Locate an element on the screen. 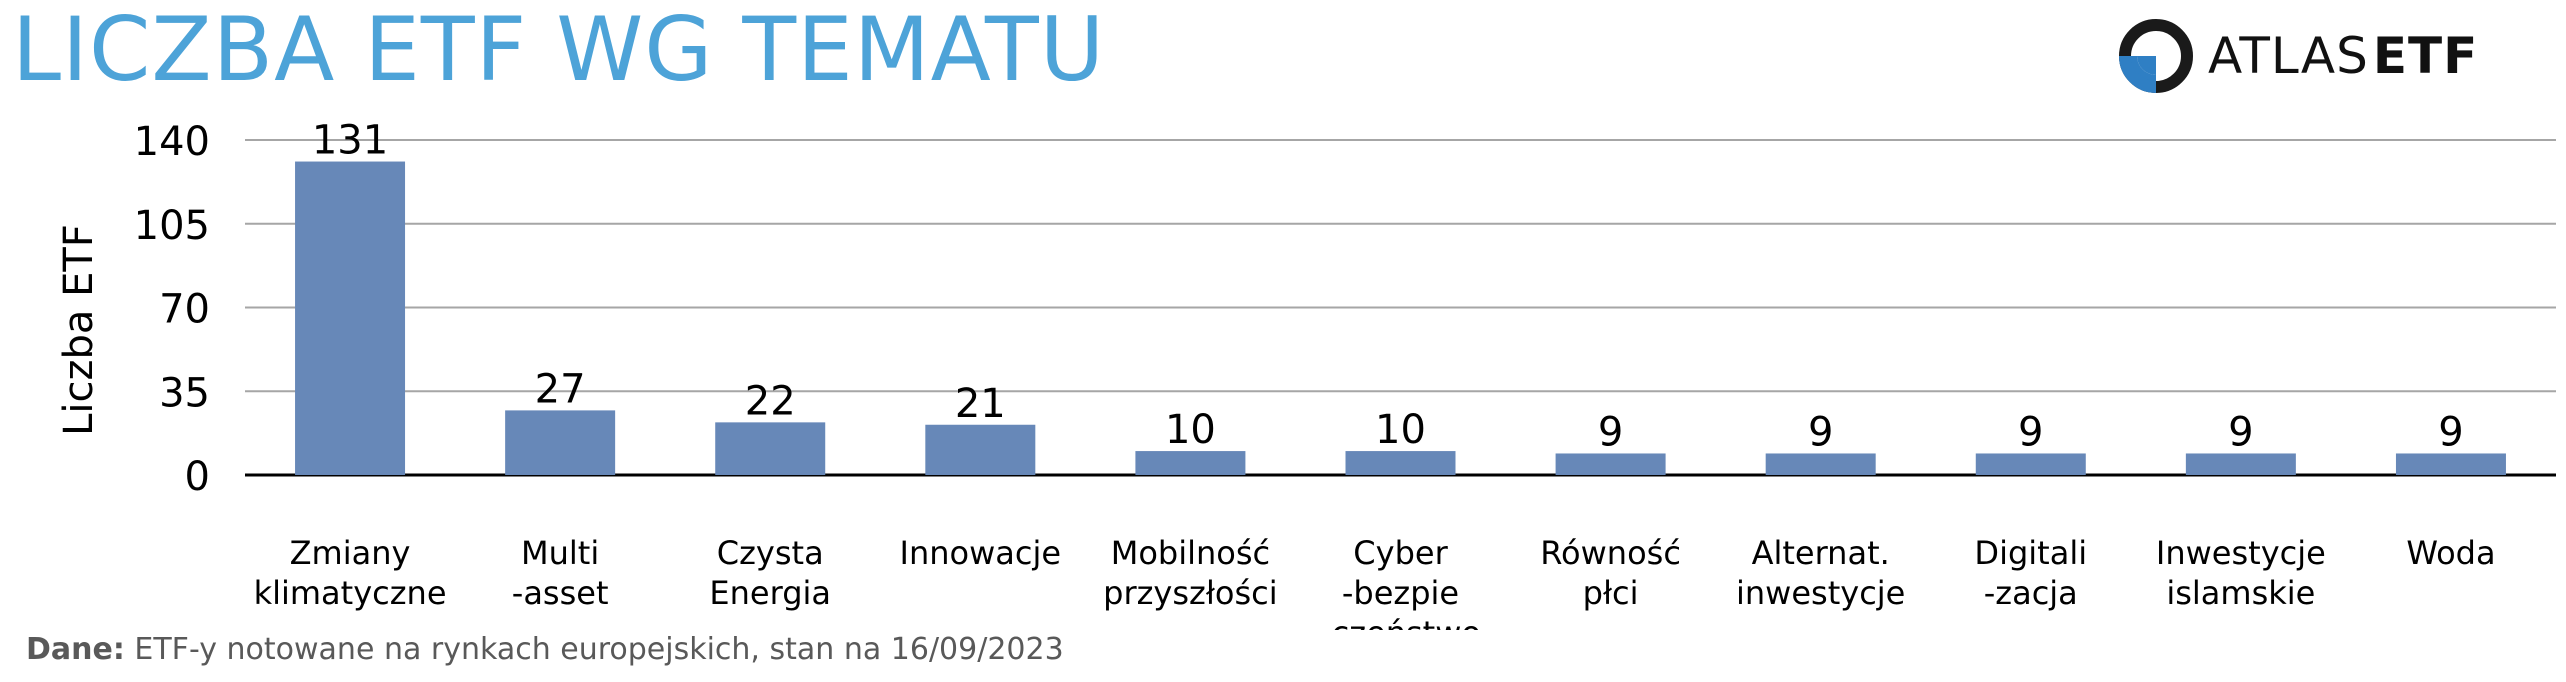 The width and height of the screenshot is (2566, 682). x-tick-label-line: -zacja is located at coordinates (2031, 593).